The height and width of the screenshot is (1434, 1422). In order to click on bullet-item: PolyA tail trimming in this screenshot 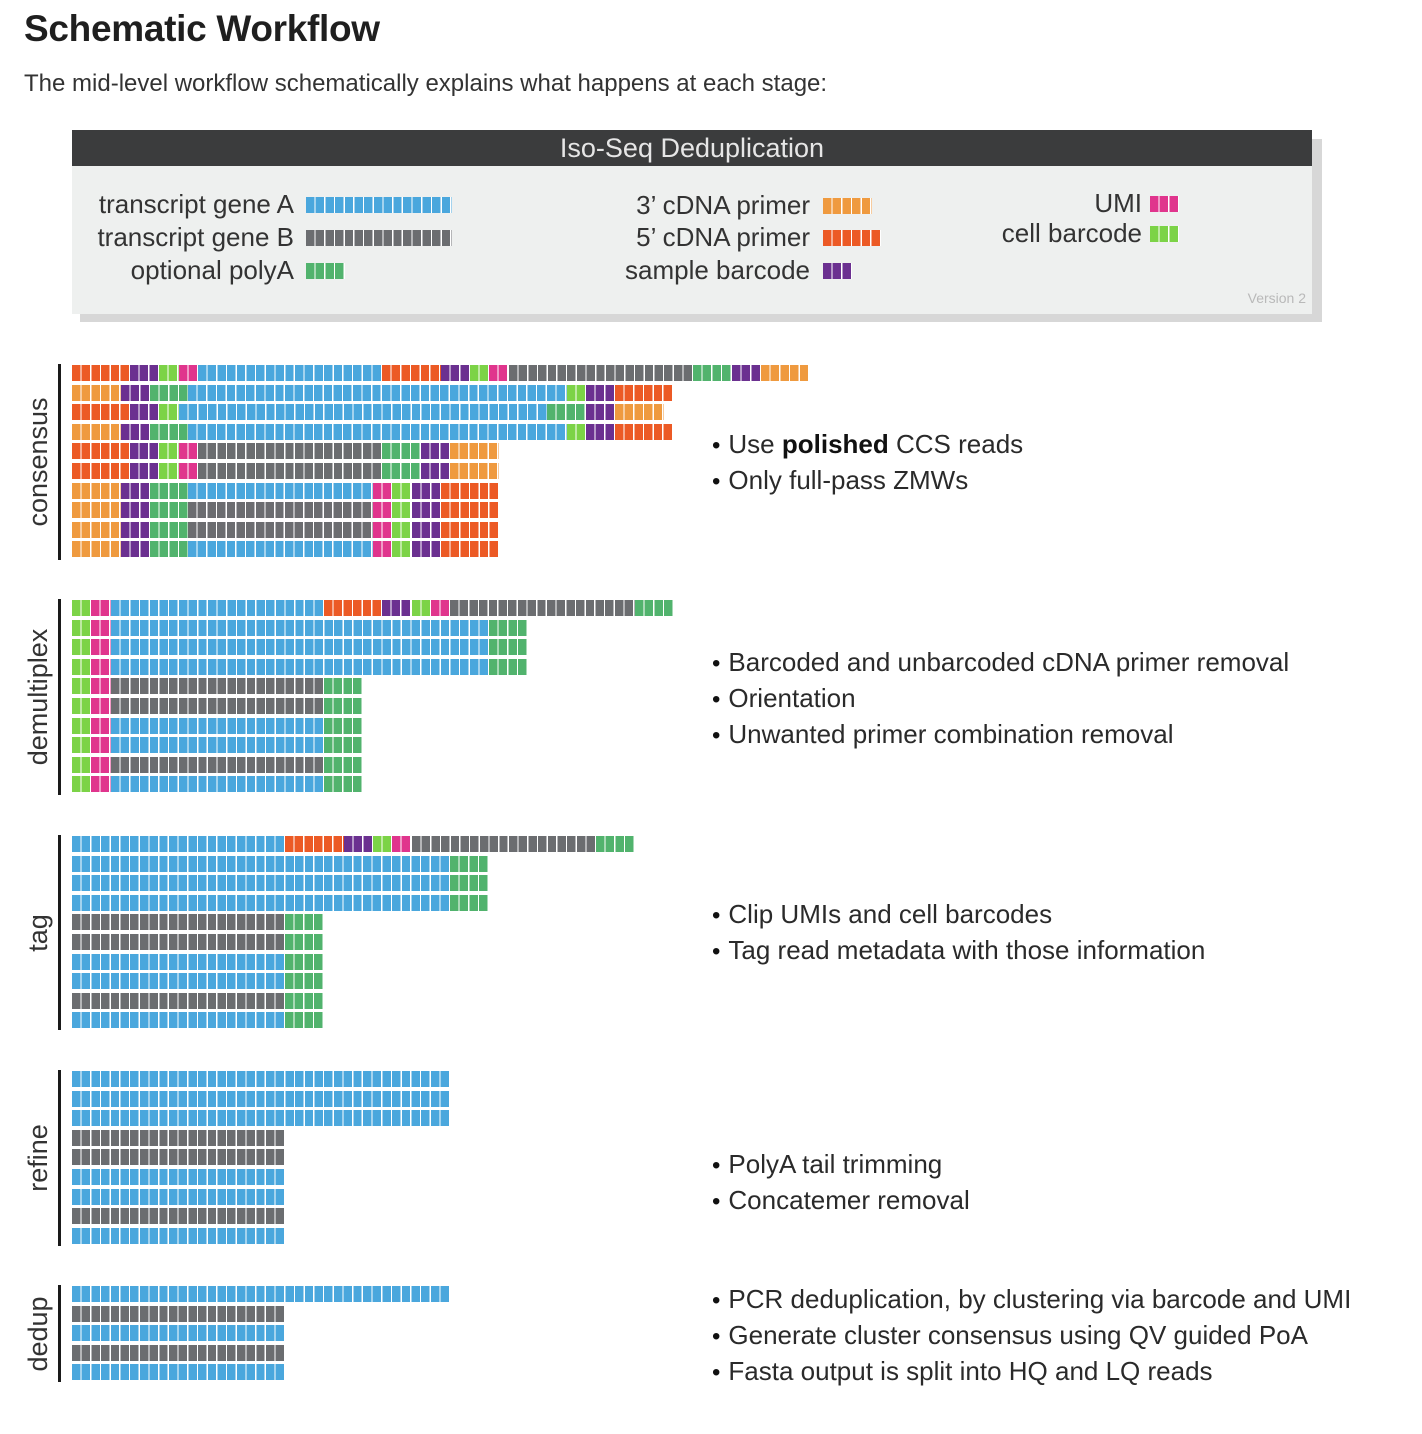, I will do `click(841, 1165)`.